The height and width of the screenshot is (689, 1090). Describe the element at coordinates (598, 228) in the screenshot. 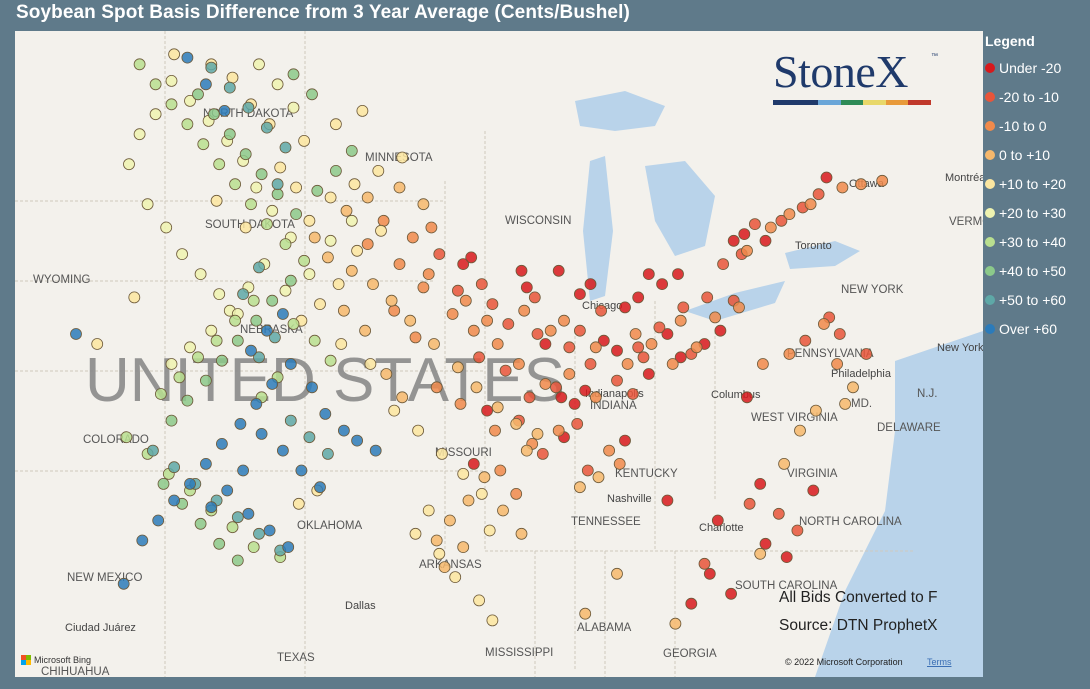

I see `lake-michigan` at that location.